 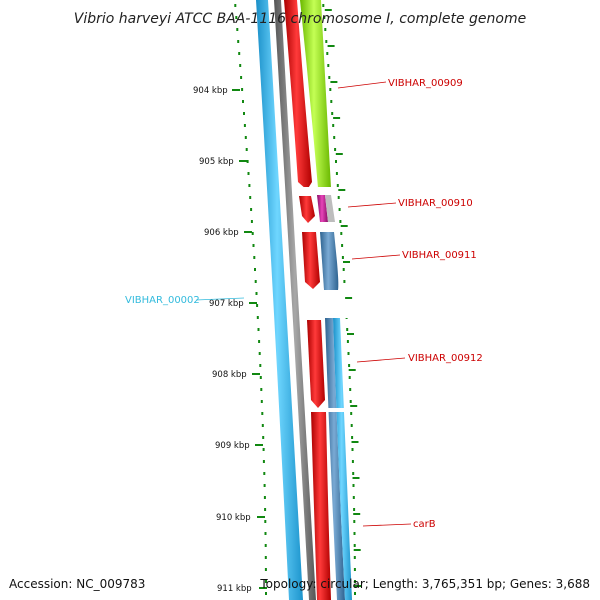 I want to click on gene-label-vibhar-00909: VIBHAR_00909, so click(x=425, y=83).